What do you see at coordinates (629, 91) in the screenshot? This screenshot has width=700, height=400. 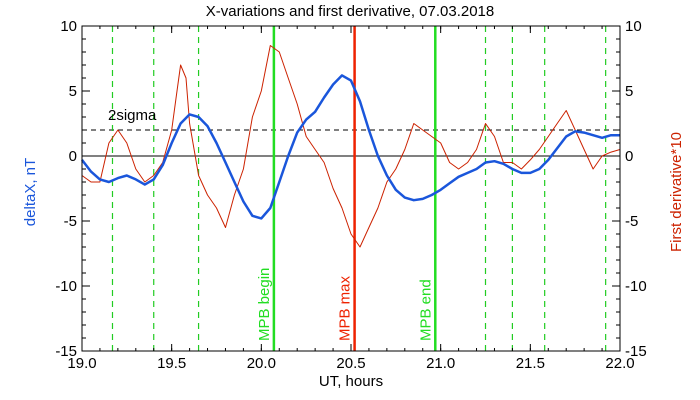 I see `y-tick-label-right: 5` at bounding box center [629, 91].